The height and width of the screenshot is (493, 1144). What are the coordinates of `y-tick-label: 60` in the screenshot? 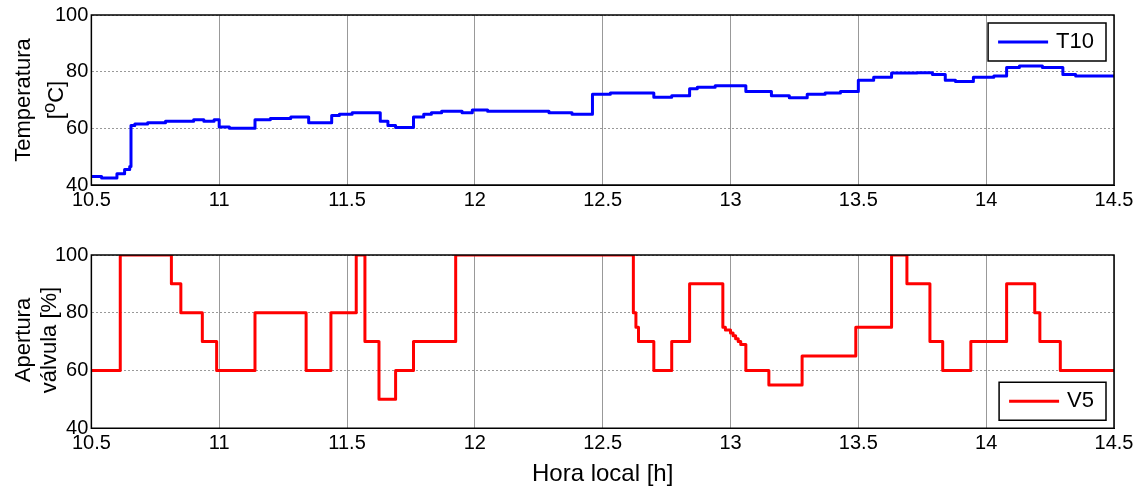 It's located at (77, 368).